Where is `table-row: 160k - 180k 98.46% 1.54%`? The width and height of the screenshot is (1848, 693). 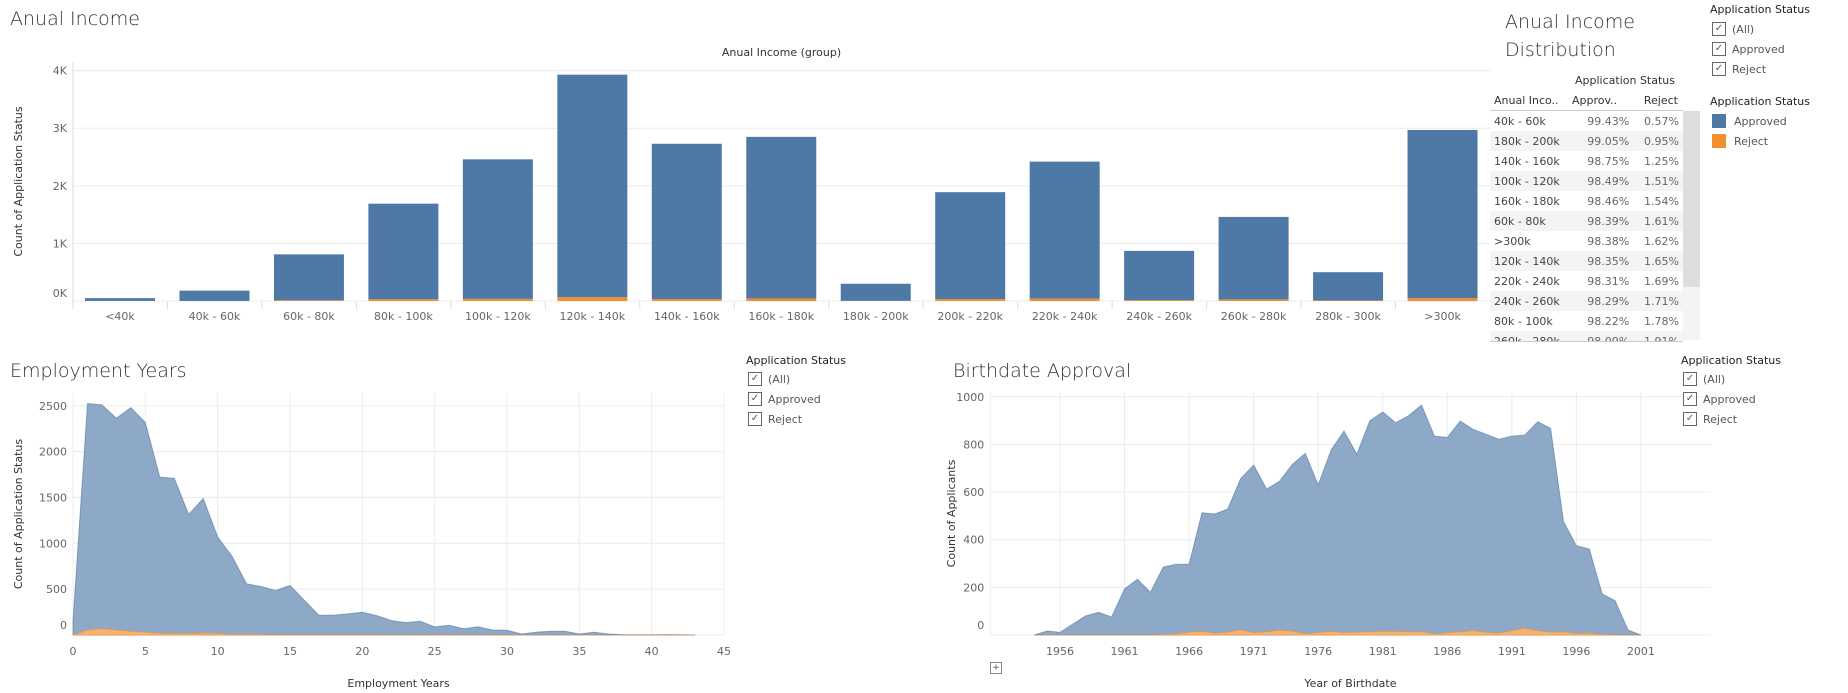 table-row: 160k - 180k 98.46% 1.54% is located at coordinates (1586, 201).